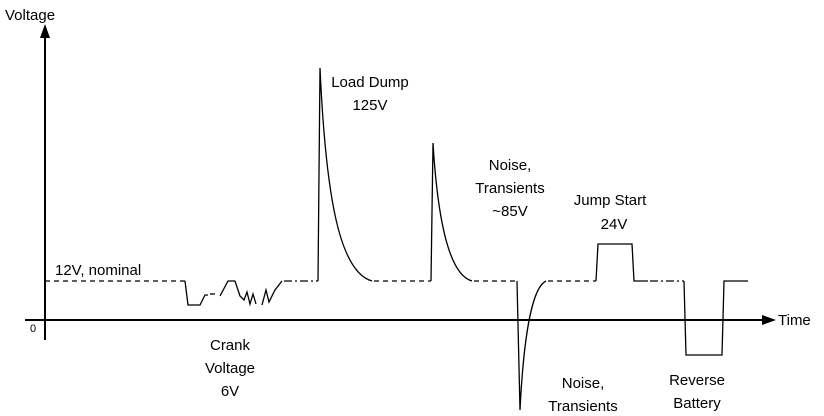 The width and height of the screenshot is (824, 416). Describe the element at coordinates (345, 174) in the screenshot. I see `load-dump-pulse` at that location.